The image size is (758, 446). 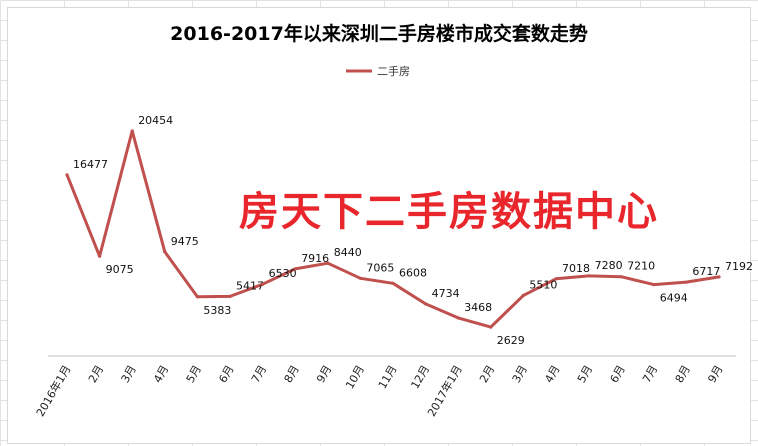 What do you see at coordinates (250, 285) in the screenshot?
I see `data-label: 5417` at bounding box center [250, 285].